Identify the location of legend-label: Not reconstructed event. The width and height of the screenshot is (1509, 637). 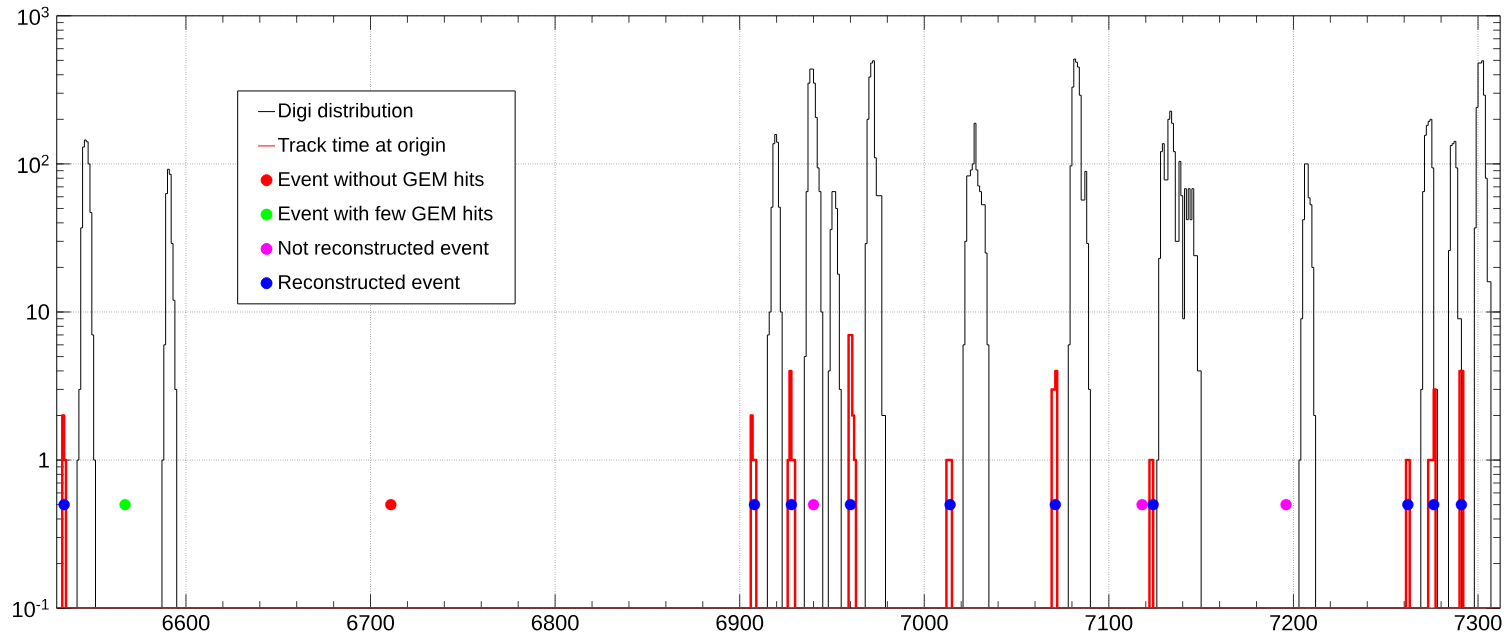
(384, 247).